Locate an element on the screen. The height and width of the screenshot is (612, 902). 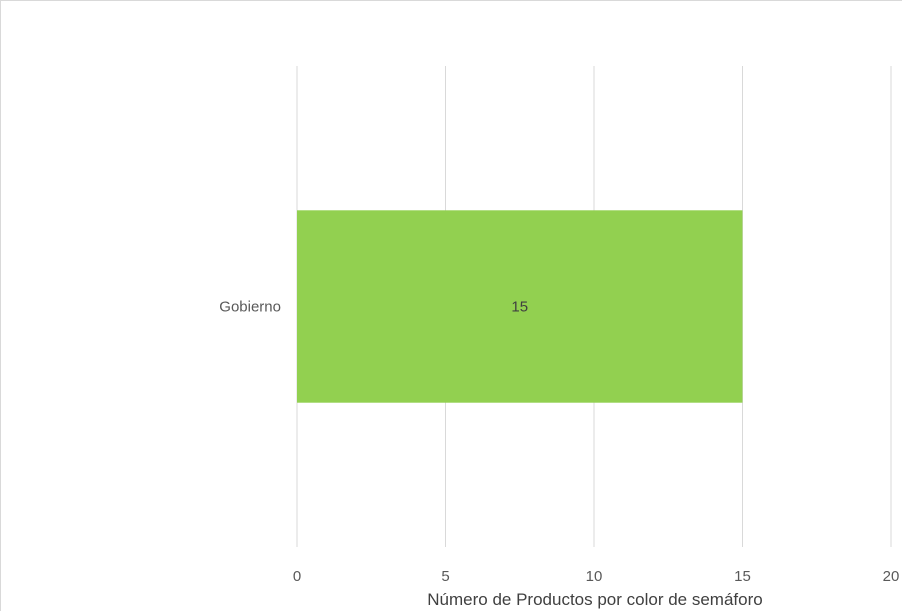
x-tick-label-10: 10 is located at coordinates (594, 576).